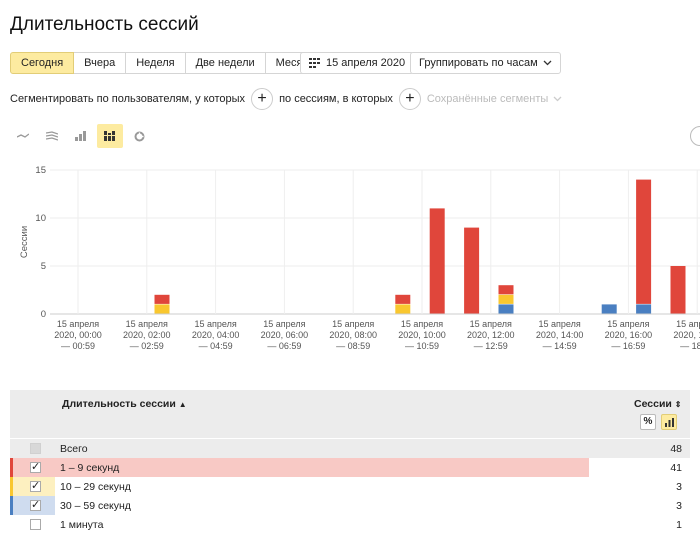  I want to click on bar-chart-button, so click(81, 136).